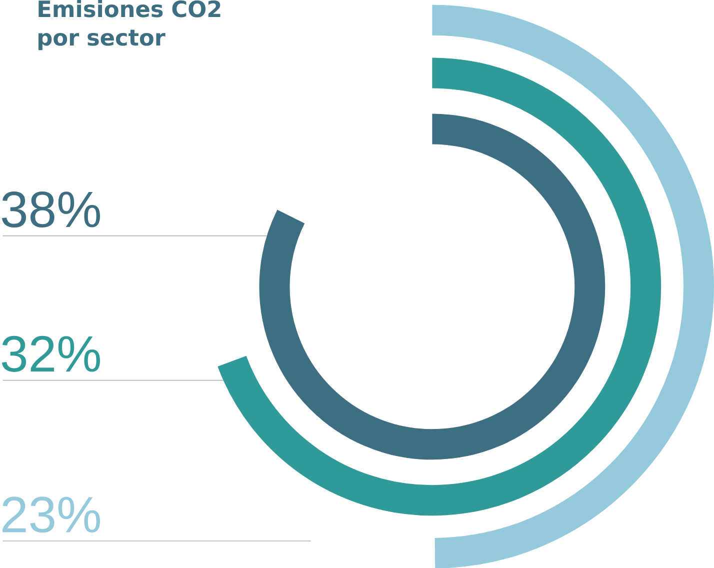  I want to click on data-label: 32%, so click(51, 354).